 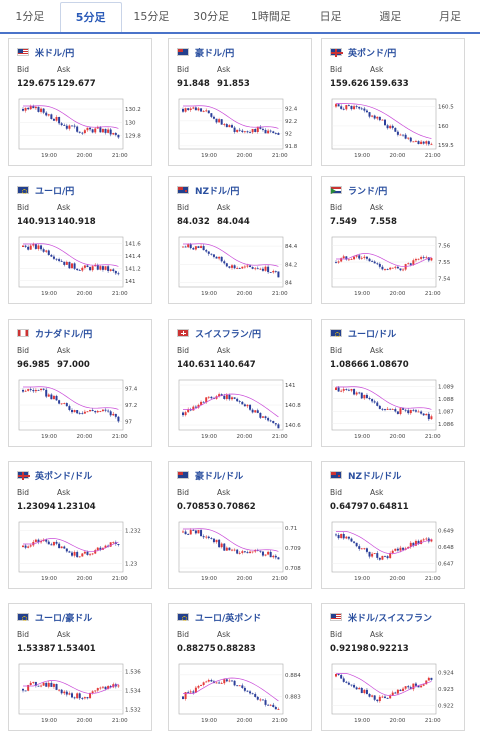 I want to click on y-tick-label: 84, so click(x=288, y=283).